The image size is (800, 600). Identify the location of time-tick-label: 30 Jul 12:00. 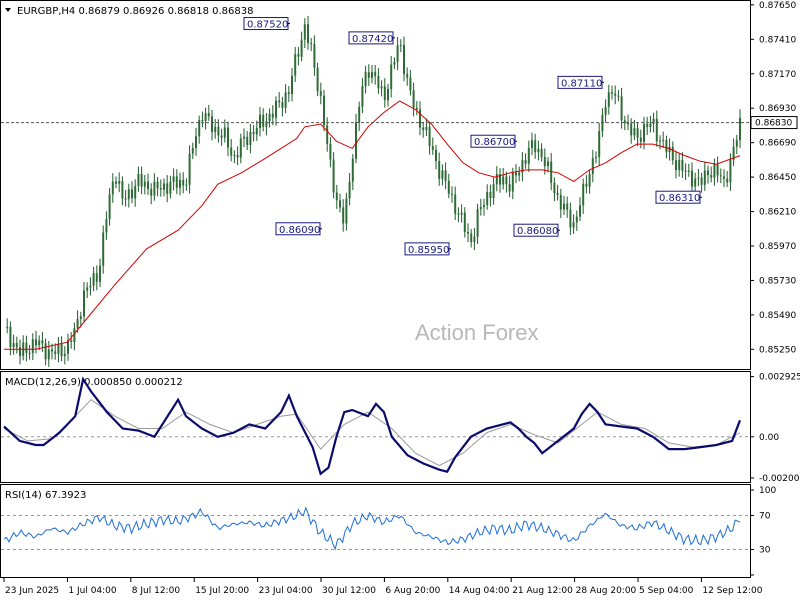
(349, 591).